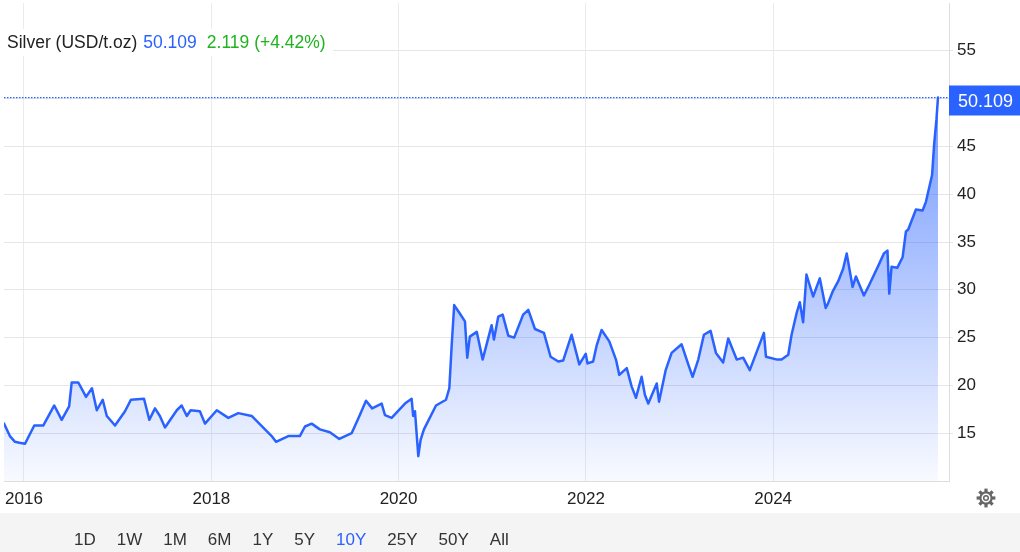 The image size is (1020, 552). What do you see at coordinates (219, 540) in the screenshot?
I see `text: 6M` at bounding box center [219, 540].